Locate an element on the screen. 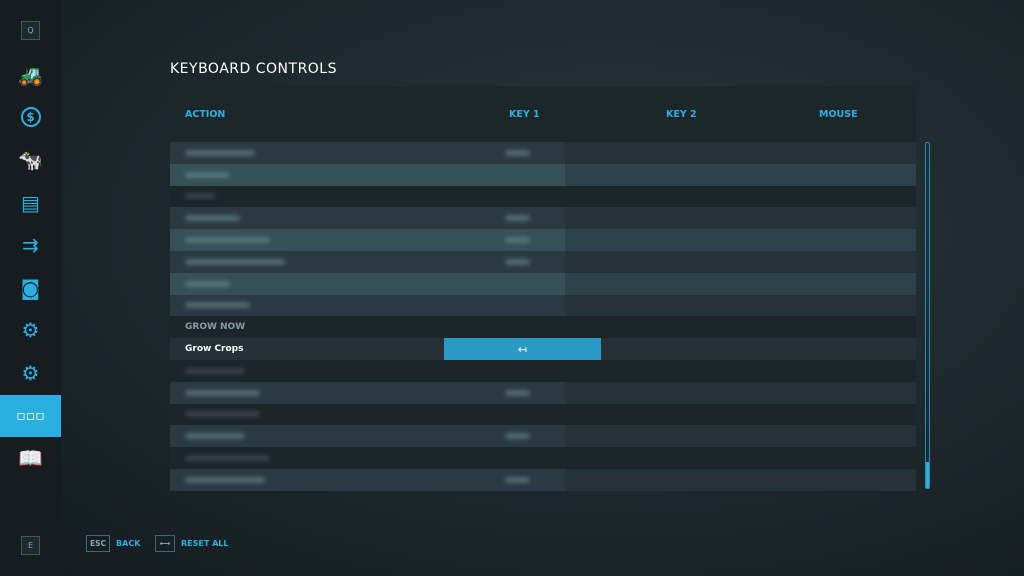 The image size is (1024, 576). controls-tab: ▫▫▫ is located at coordinates (30, 416).